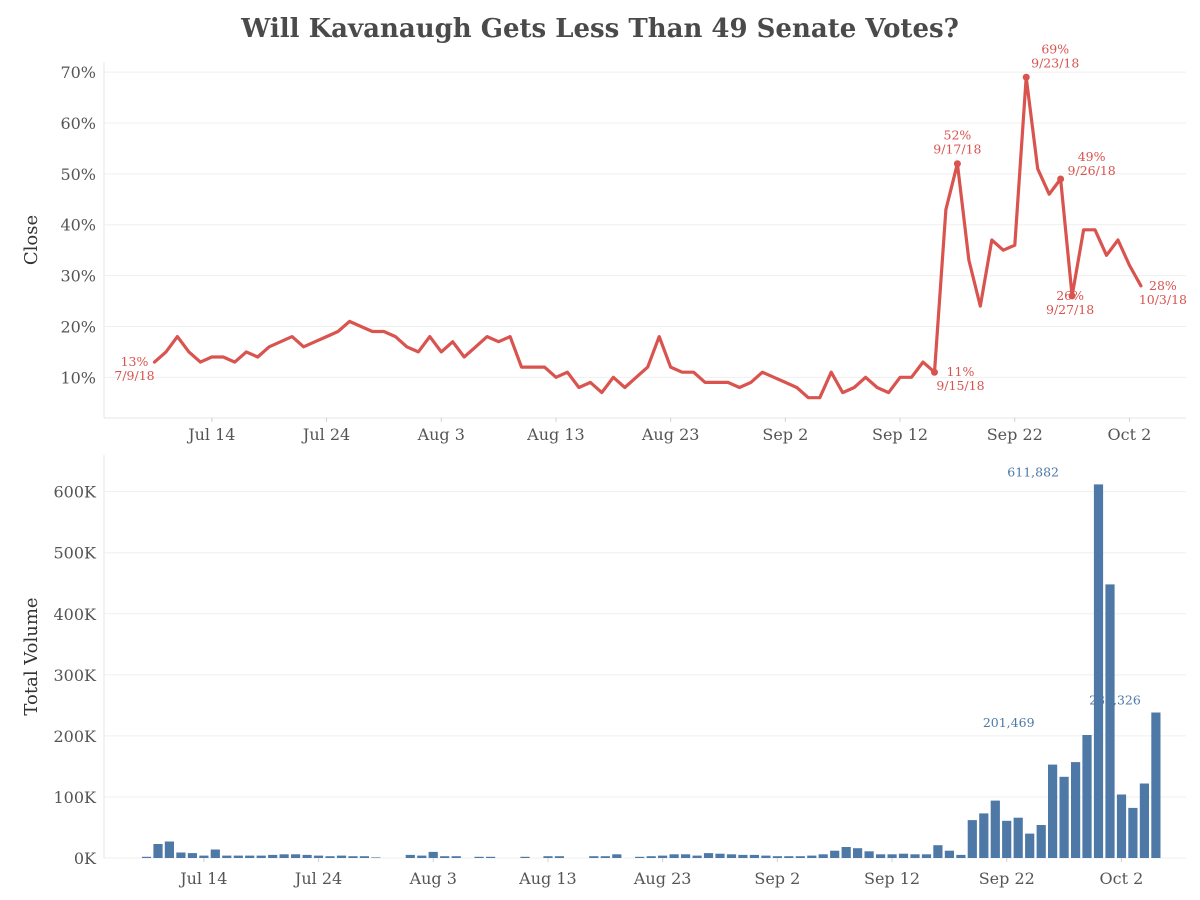 This screenshot has height=900, width=1200. I want to click on y-tick-label: 30%, so click(78, 276).